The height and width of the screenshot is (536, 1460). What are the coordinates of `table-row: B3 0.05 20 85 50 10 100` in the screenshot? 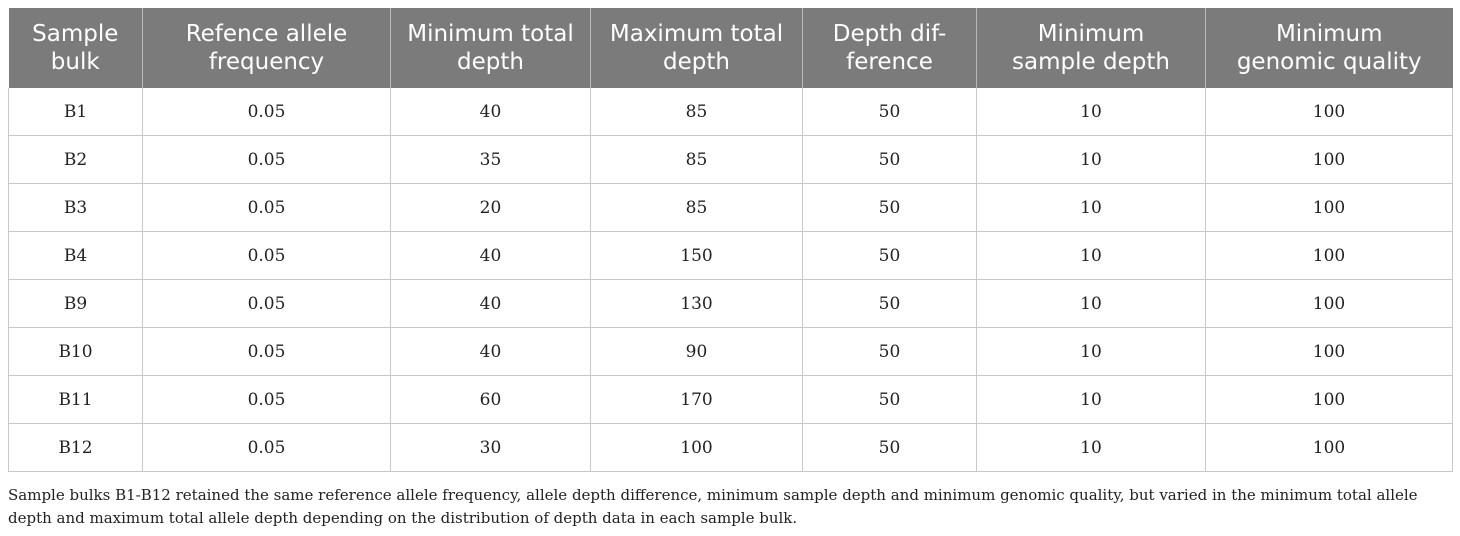 It's located at (730, 207).